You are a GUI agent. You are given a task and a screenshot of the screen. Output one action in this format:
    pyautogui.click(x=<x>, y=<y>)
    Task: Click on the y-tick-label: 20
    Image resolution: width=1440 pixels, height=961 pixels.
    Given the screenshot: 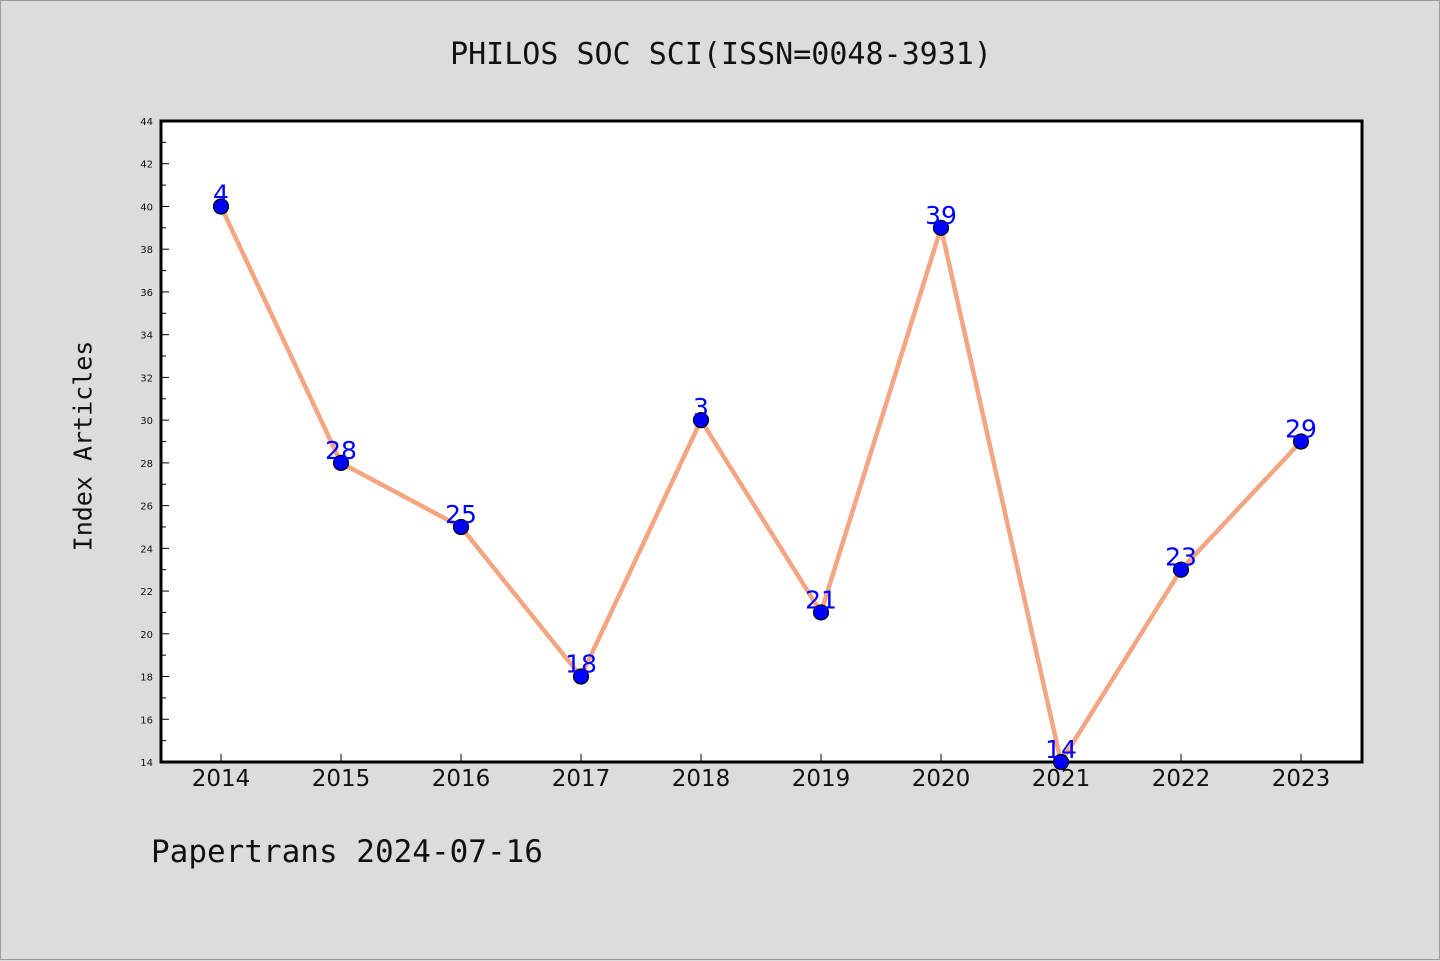 What is the action you would take?
    pyautogui.click(x=146, y=635)
    